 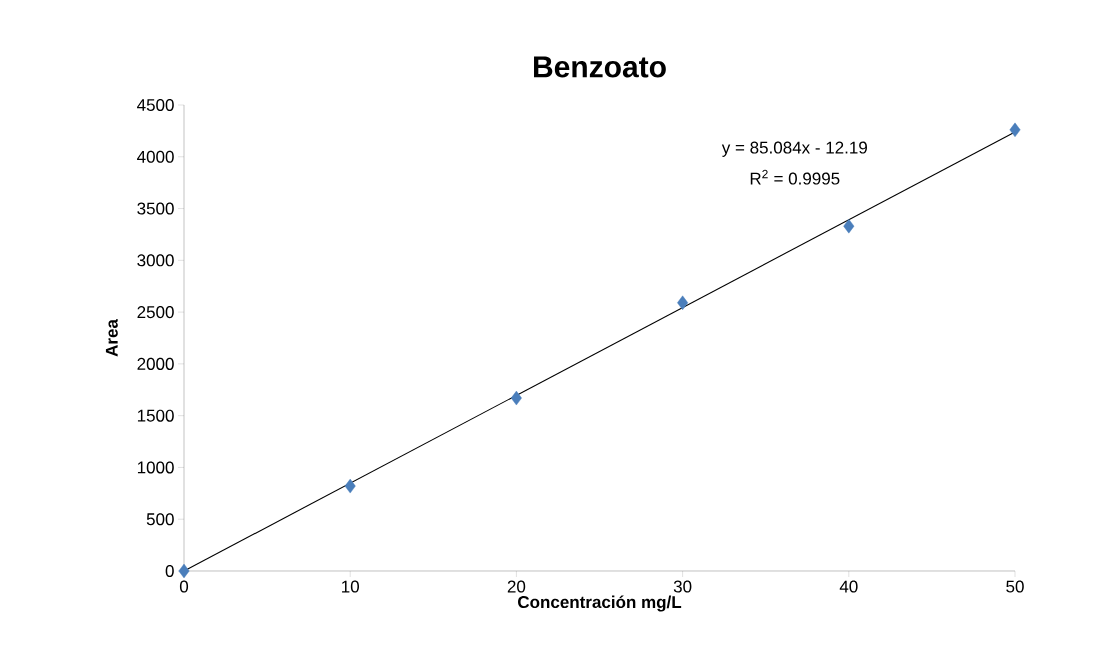 I want to click on y-tick-label: 1000, so click(x=155, y=467).